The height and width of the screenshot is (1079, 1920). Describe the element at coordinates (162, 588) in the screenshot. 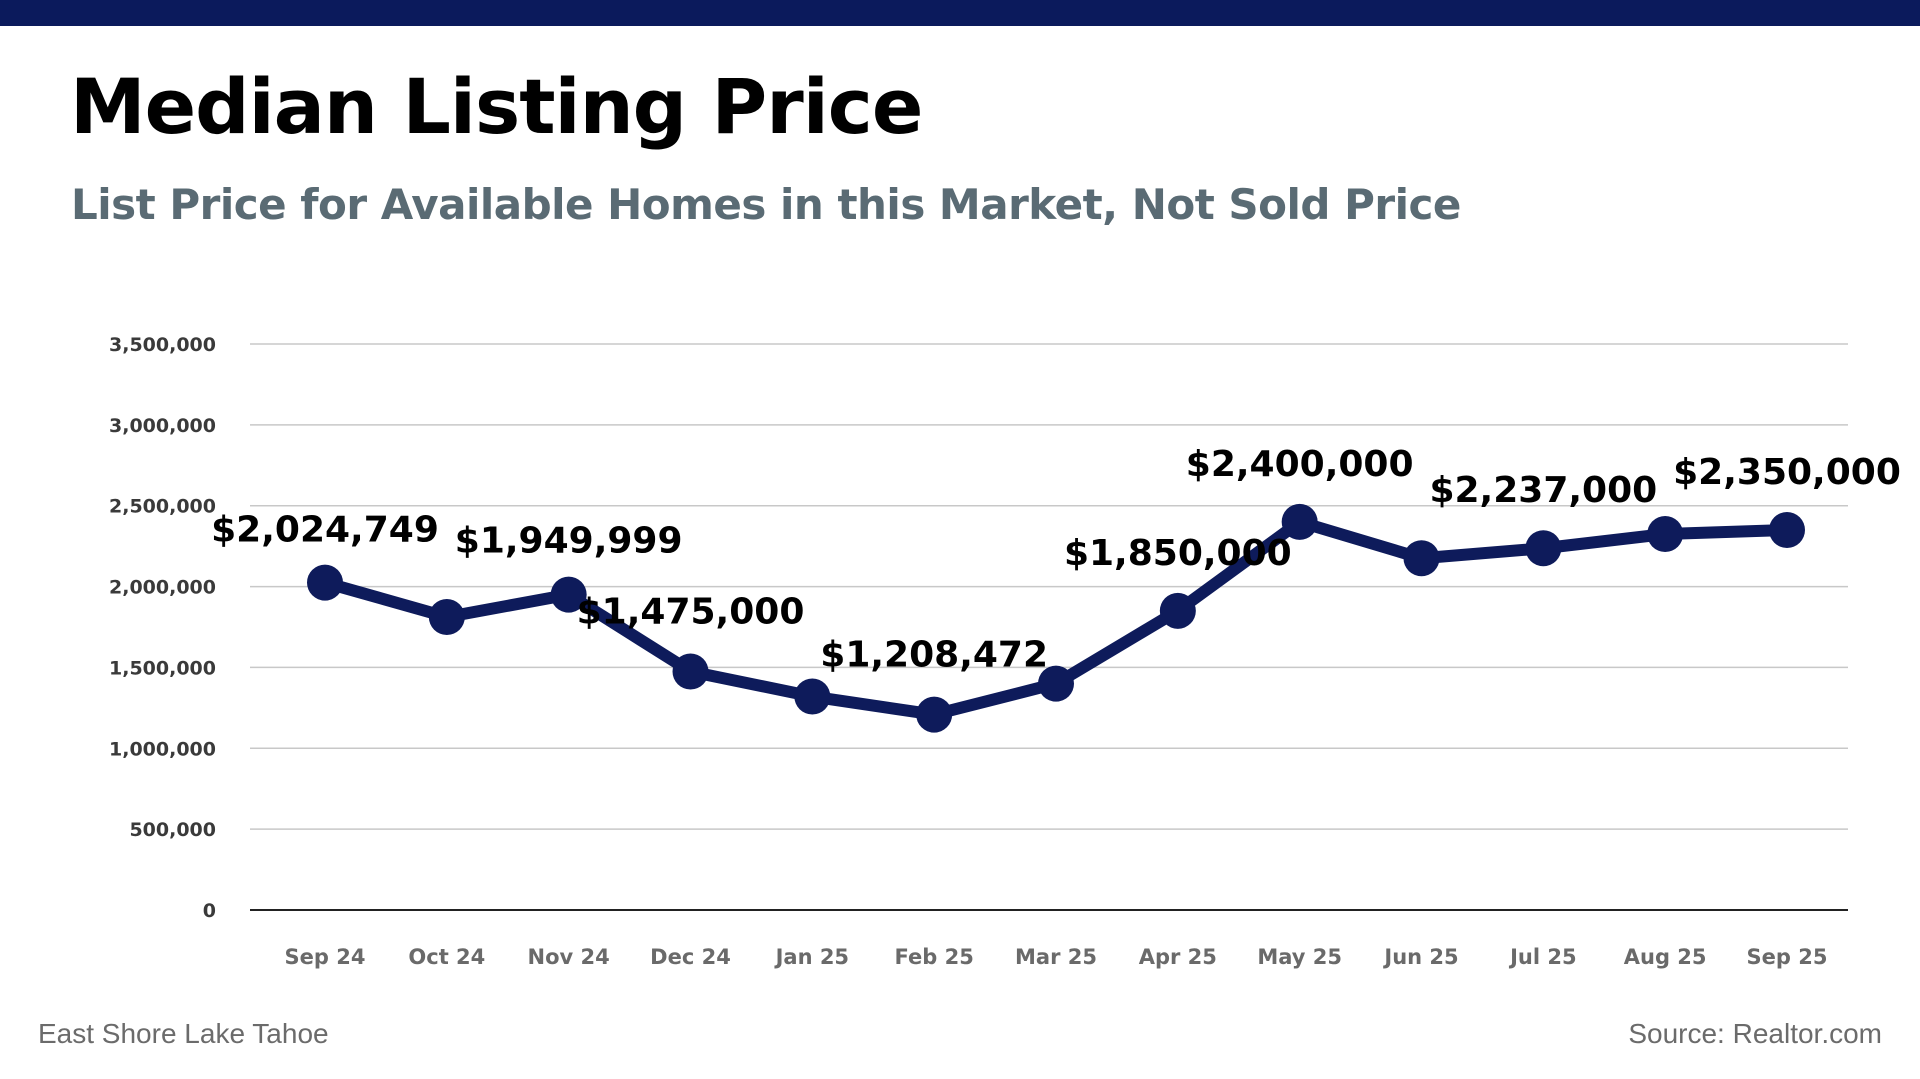

I see `y-tick-label: 2,000,000` at that location.